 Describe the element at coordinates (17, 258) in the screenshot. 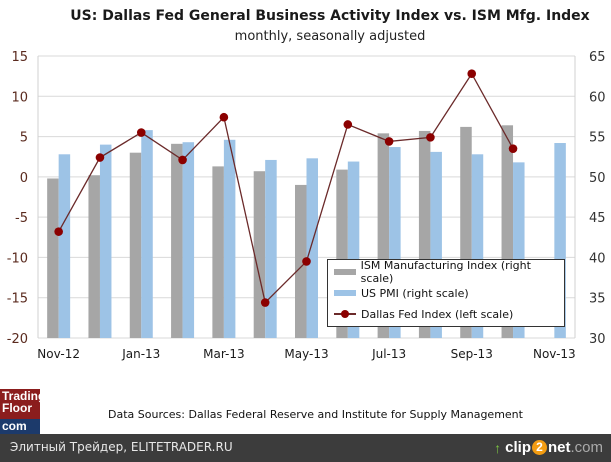

I see `left-axis-tick-label: -10` at that location.